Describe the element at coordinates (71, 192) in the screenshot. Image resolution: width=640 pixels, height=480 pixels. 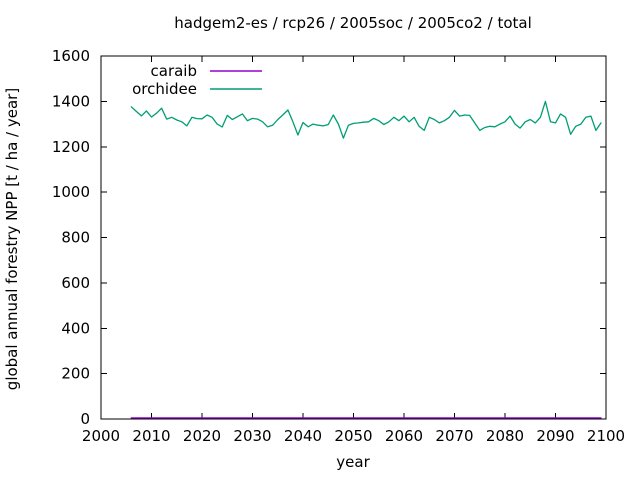
I see `y-tick-label: 1000` at that location.